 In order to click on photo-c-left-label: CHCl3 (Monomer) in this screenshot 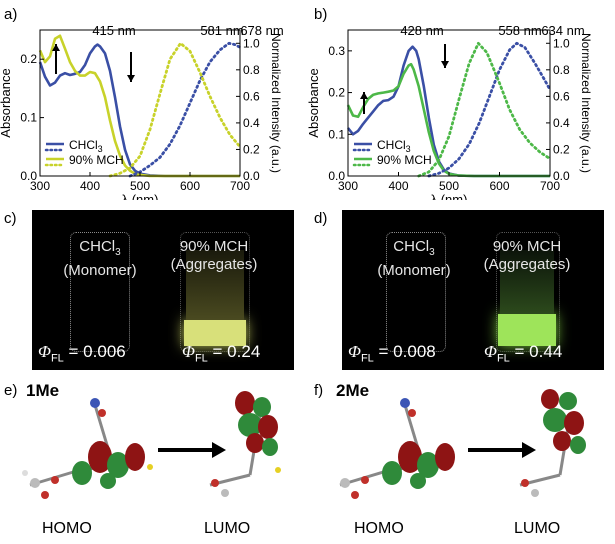, I will do `click(100, 259)`.